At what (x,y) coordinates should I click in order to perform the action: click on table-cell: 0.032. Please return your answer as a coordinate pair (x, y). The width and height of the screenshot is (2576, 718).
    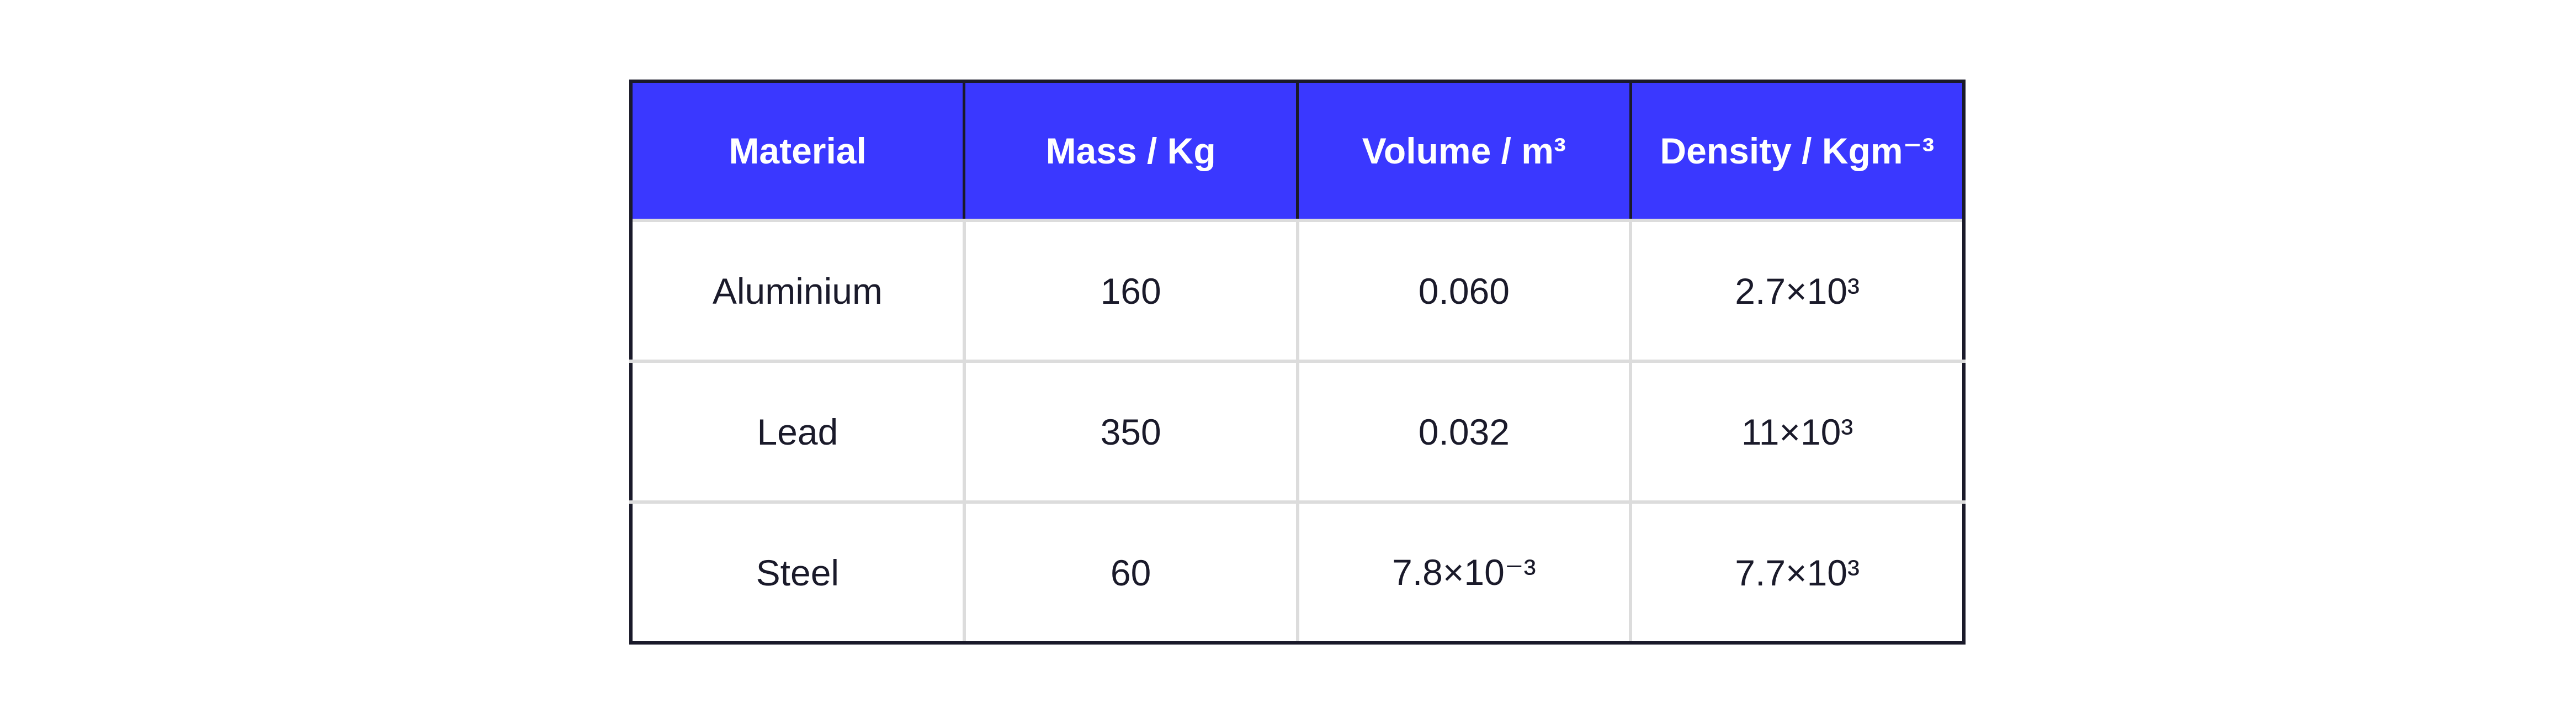
    Looking at the image, I should click on (1464, 432).